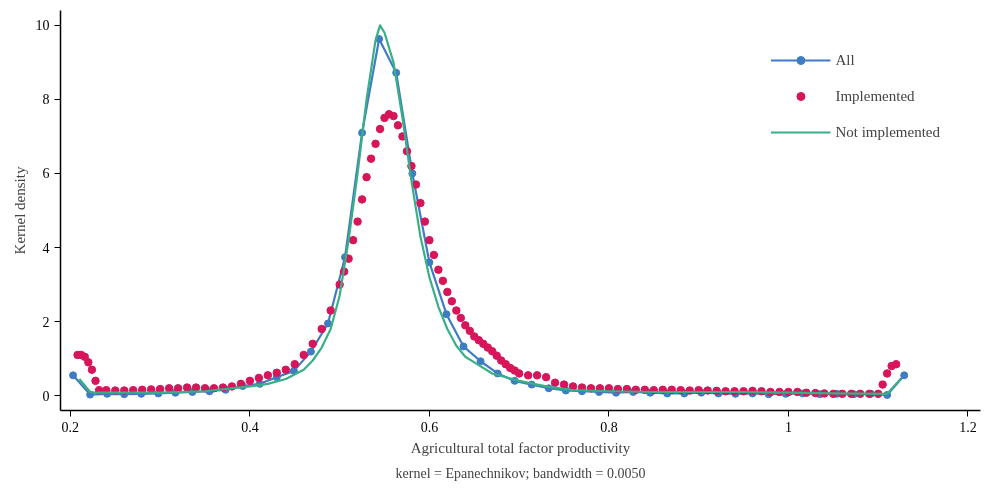  I want to click on y-tick-label: 2, so click(46, 322).